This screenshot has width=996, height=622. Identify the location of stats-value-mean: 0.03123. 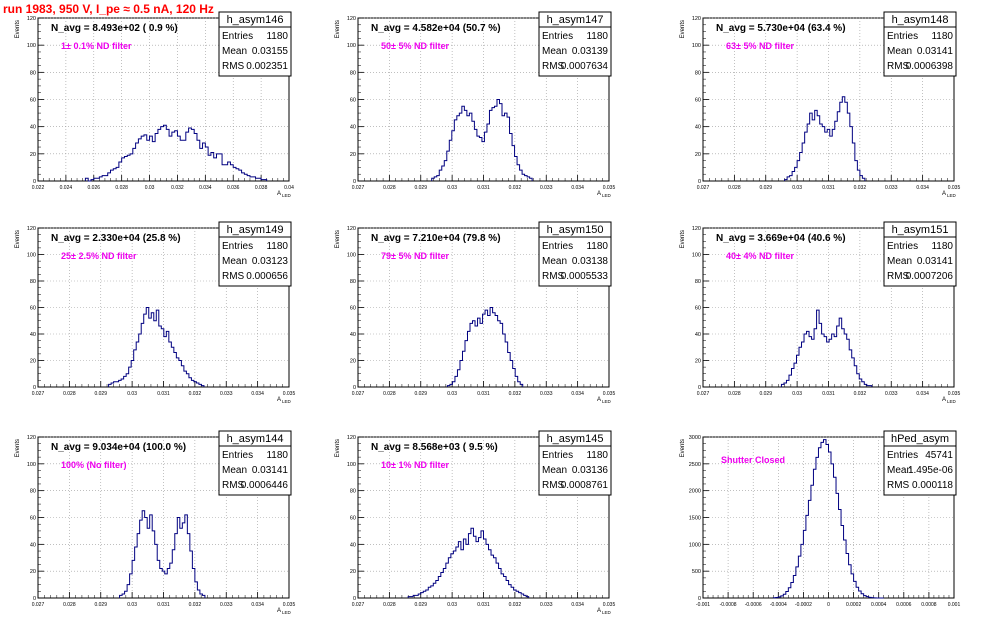
(270, 261).